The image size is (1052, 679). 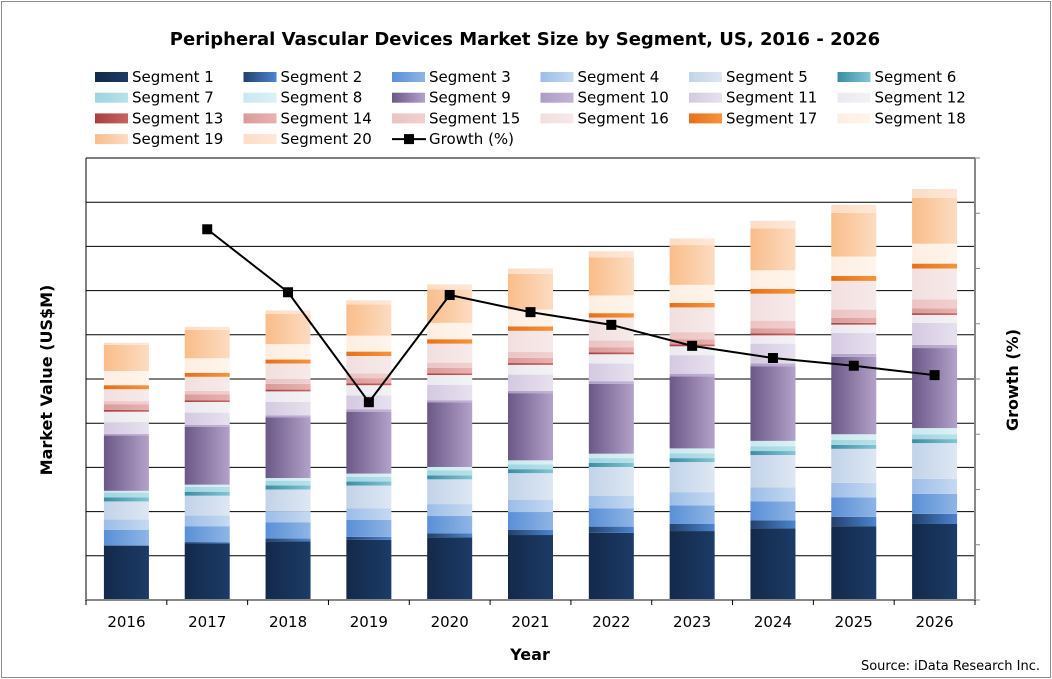 What do you see at coordinates (46, 380) in the screenshot?
I see `y-axis-label: Market Value (US$M)` at bounding box center [46, 380].